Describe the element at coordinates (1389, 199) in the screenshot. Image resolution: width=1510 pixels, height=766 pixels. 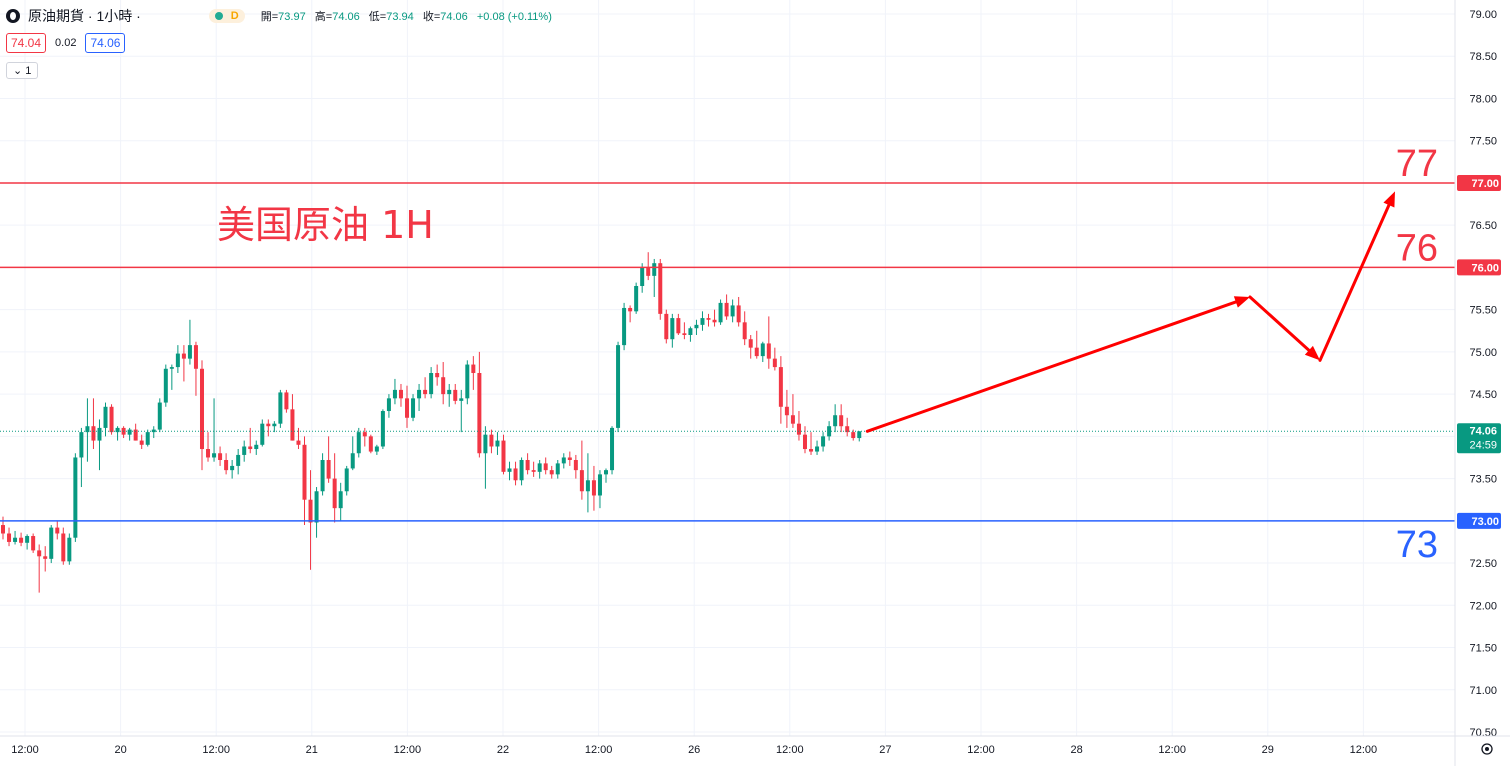
I see `forecast-arrowhead` at that location.